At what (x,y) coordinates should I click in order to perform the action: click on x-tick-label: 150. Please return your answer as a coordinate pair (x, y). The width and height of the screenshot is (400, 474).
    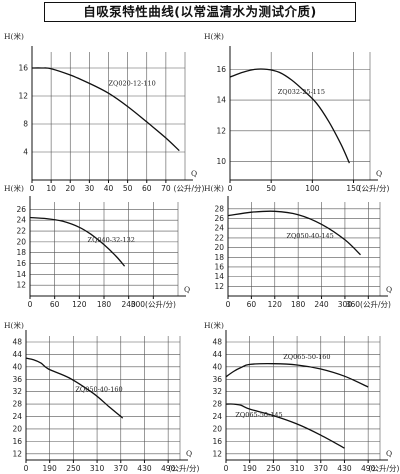
    Looking at the image, I should click on (353, 188).